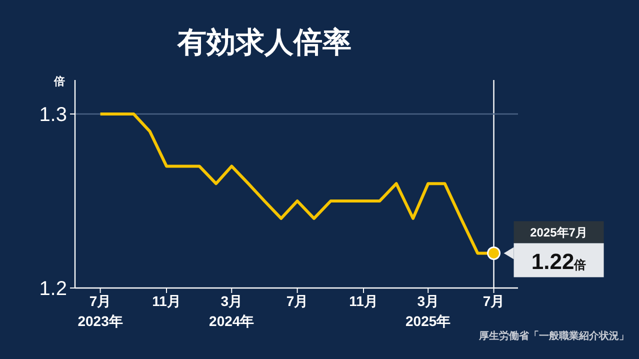 Image resolution: width=639 pixels, height=359 pixels. What do you see at coordinates (553, 336) in the screenshot?
I see `text: 厚生労働省「一般職業紹介状況」` at bounding box center [553, 336].